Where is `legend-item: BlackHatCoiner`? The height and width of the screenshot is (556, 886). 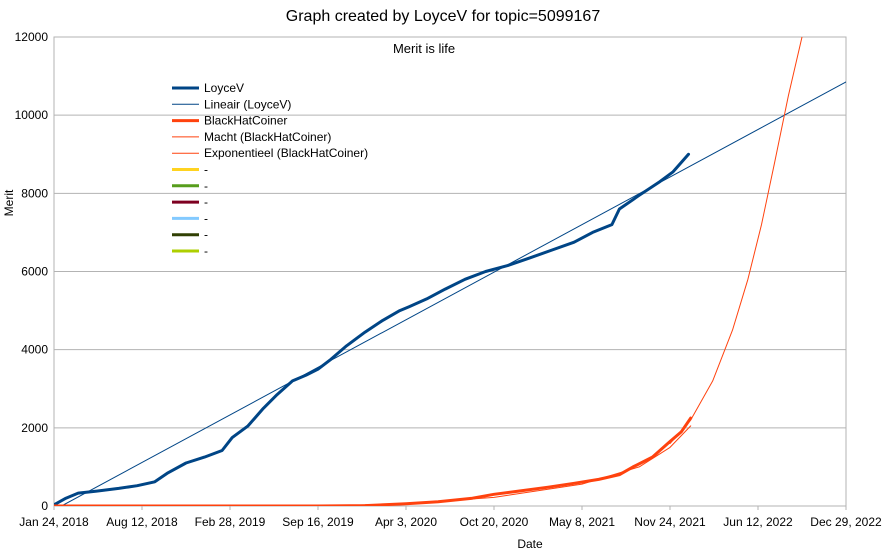 legend-item: BlackHatCoiner is located at coordinates (229, 121).